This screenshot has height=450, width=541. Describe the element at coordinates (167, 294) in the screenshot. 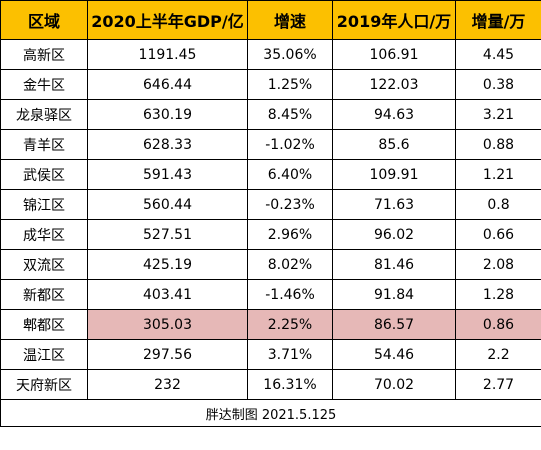

I see `cell-gdp: 403.41` at that location.